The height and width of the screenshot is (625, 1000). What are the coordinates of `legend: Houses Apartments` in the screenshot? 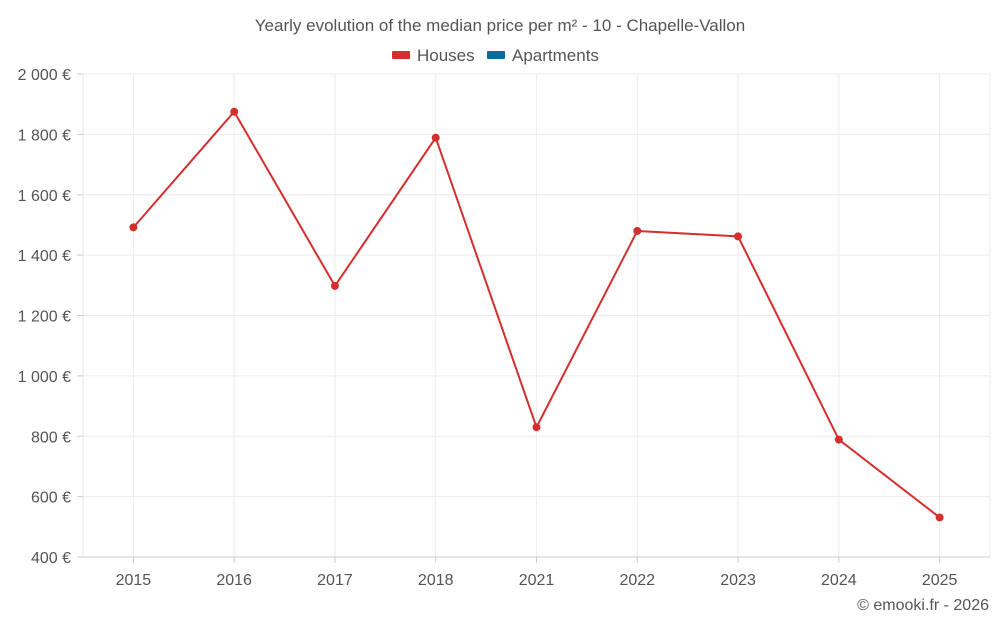 It's located at (495, 55).